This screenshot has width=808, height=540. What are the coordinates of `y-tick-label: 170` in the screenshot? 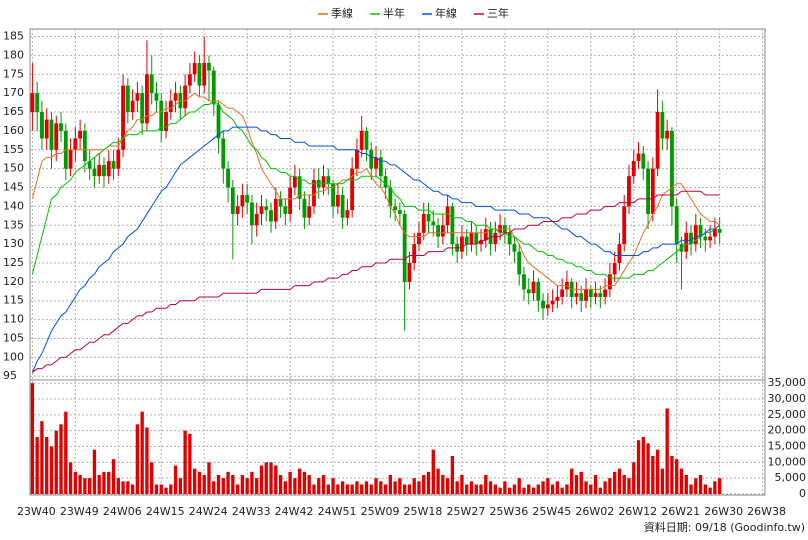 It's located at (13, 92).